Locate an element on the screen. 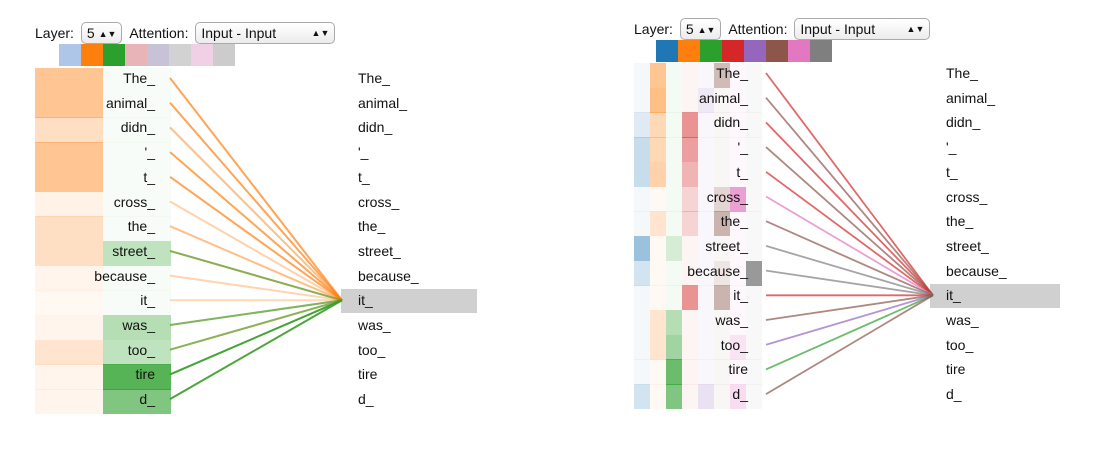 The width and height of the screenshot is (1096, 469). head-color-swatches is located at coordinates (147, 55).